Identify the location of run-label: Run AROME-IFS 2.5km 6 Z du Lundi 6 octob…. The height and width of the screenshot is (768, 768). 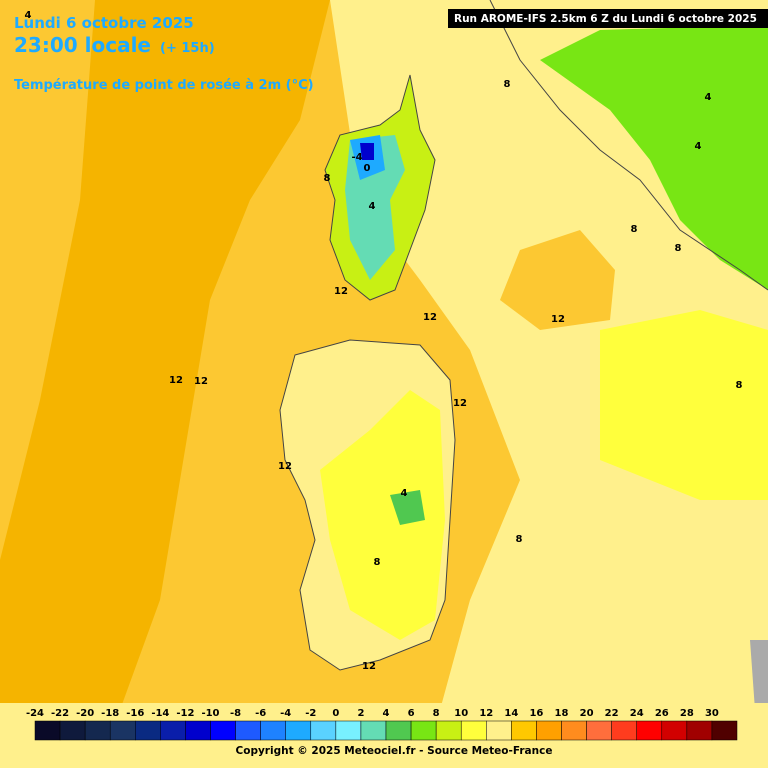
(605, 19).